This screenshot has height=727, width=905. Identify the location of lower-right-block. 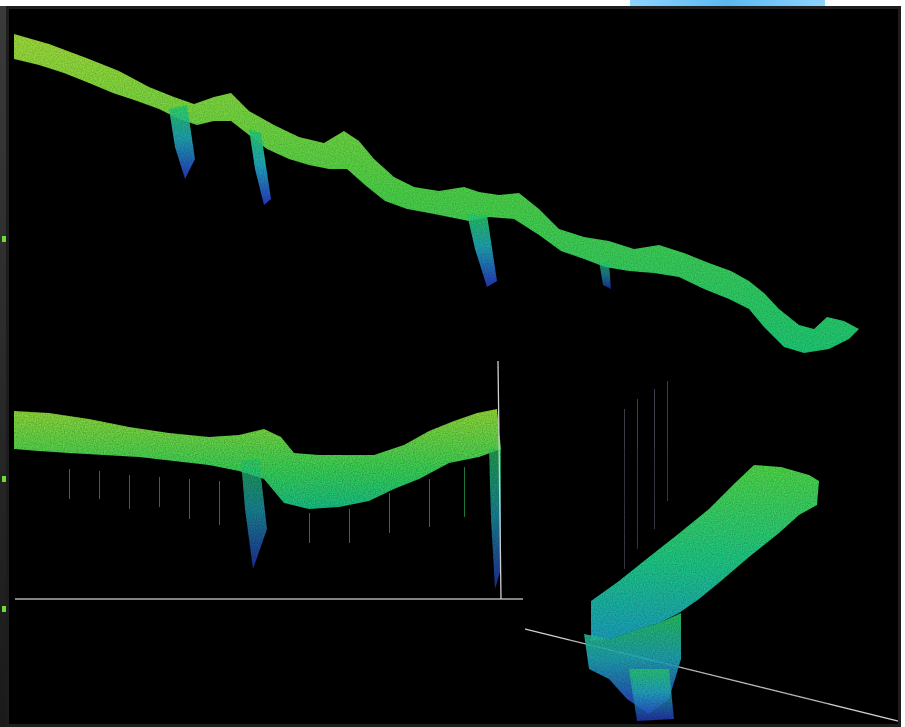
(699, 586).